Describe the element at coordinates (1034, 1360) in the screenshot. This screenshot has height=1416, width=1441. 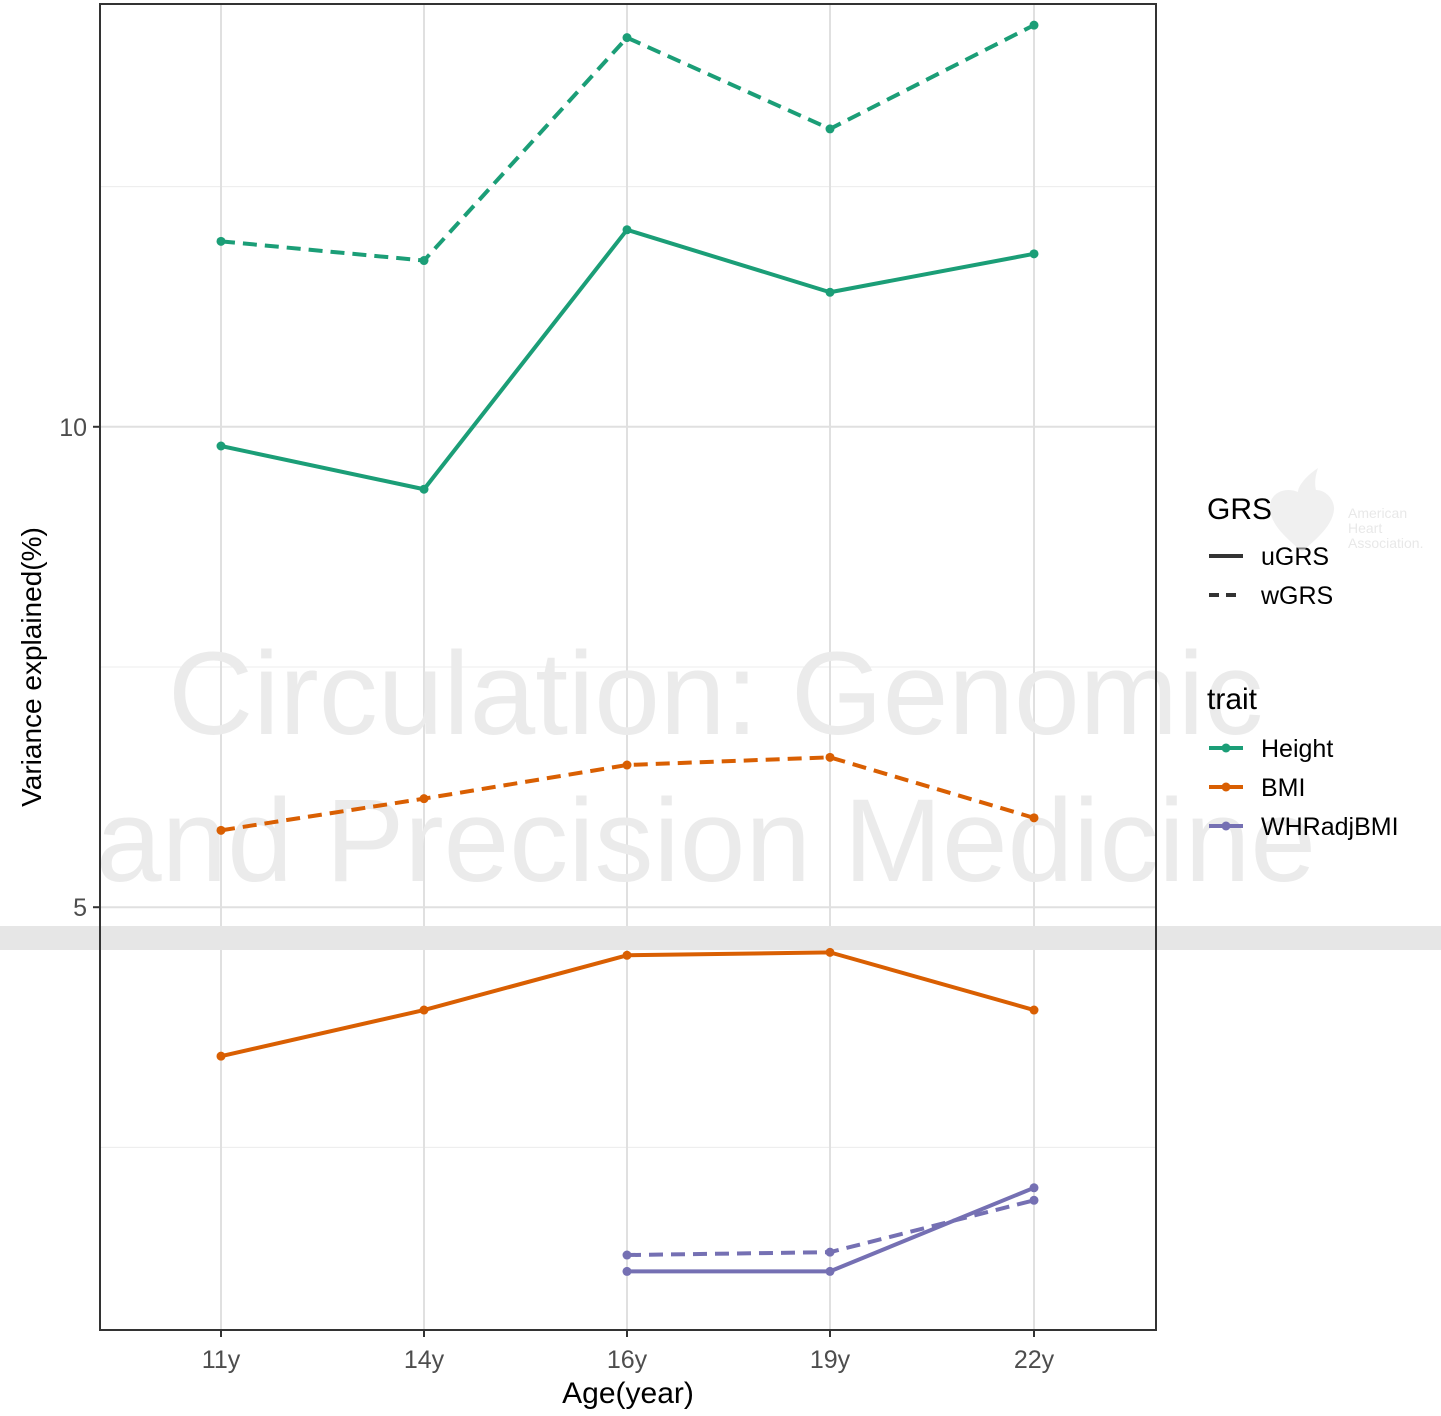
I see `x-tick-label: 22y` at that location.